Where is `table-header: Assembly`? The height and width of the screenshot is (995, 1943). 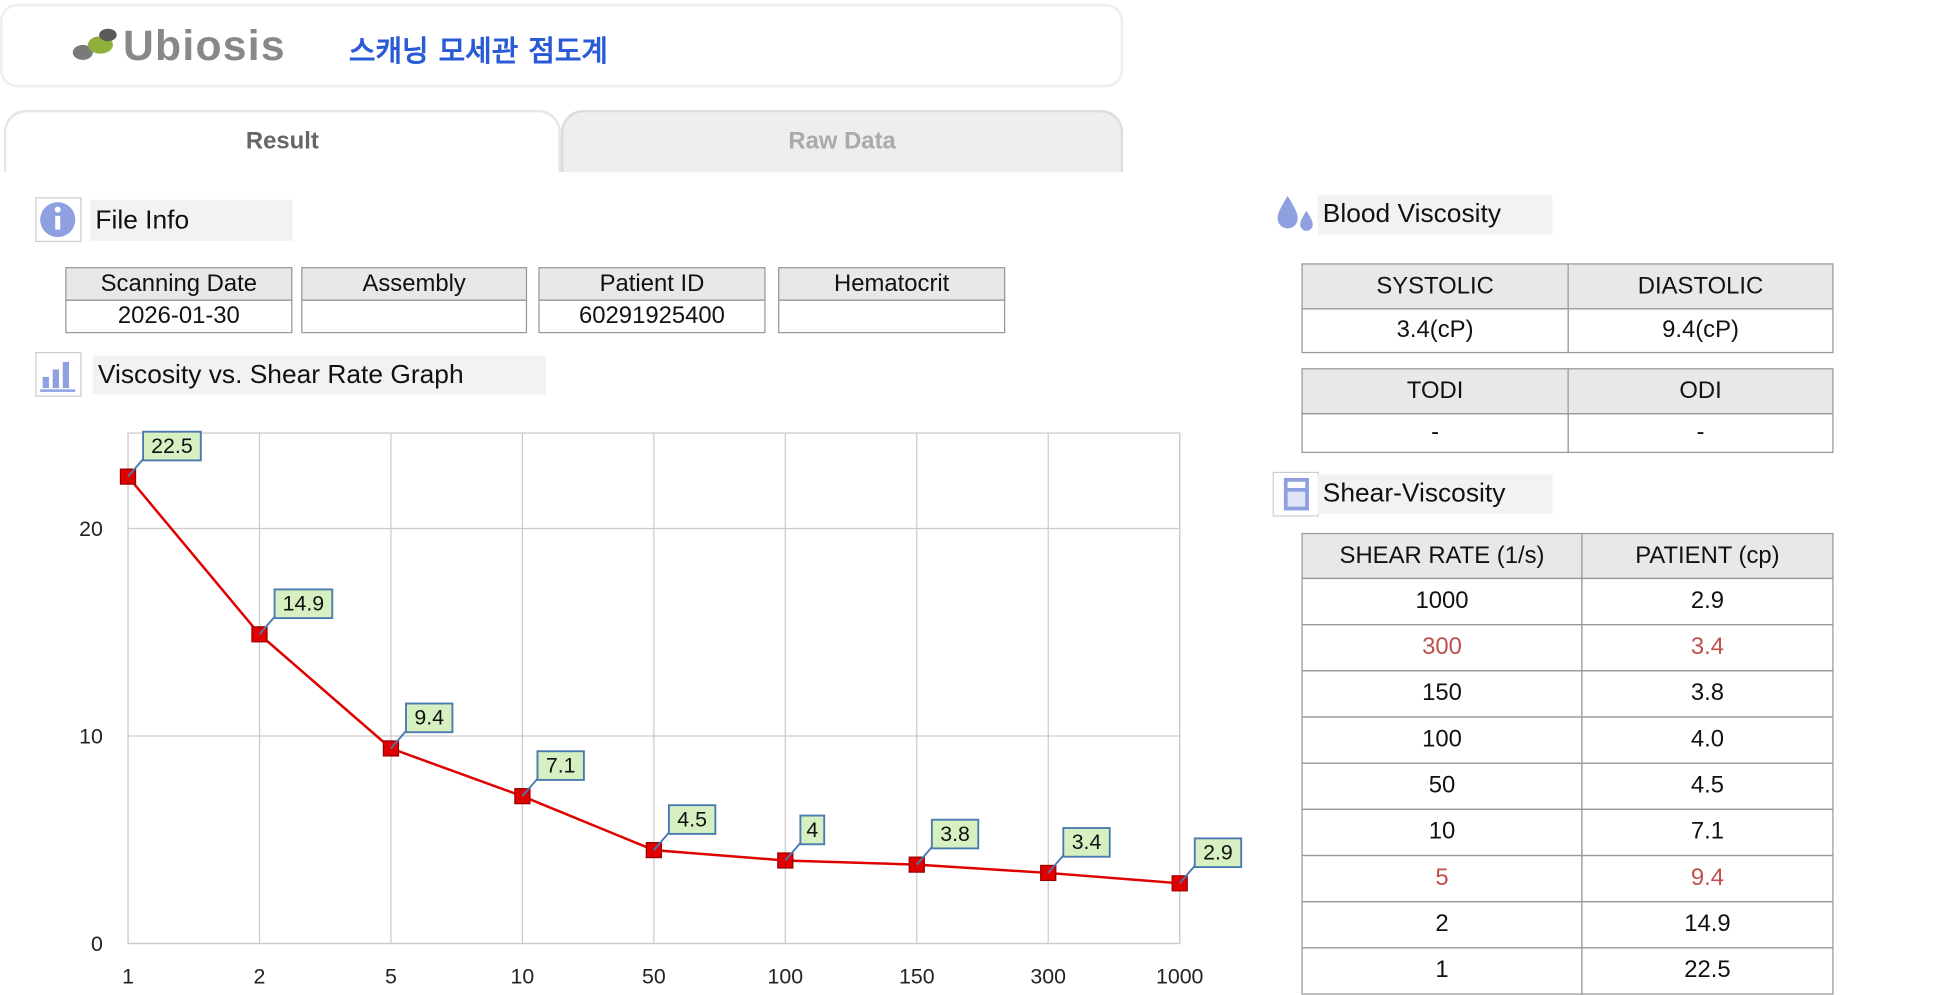 table-header: Assembly is located at coordinates (414, 284).